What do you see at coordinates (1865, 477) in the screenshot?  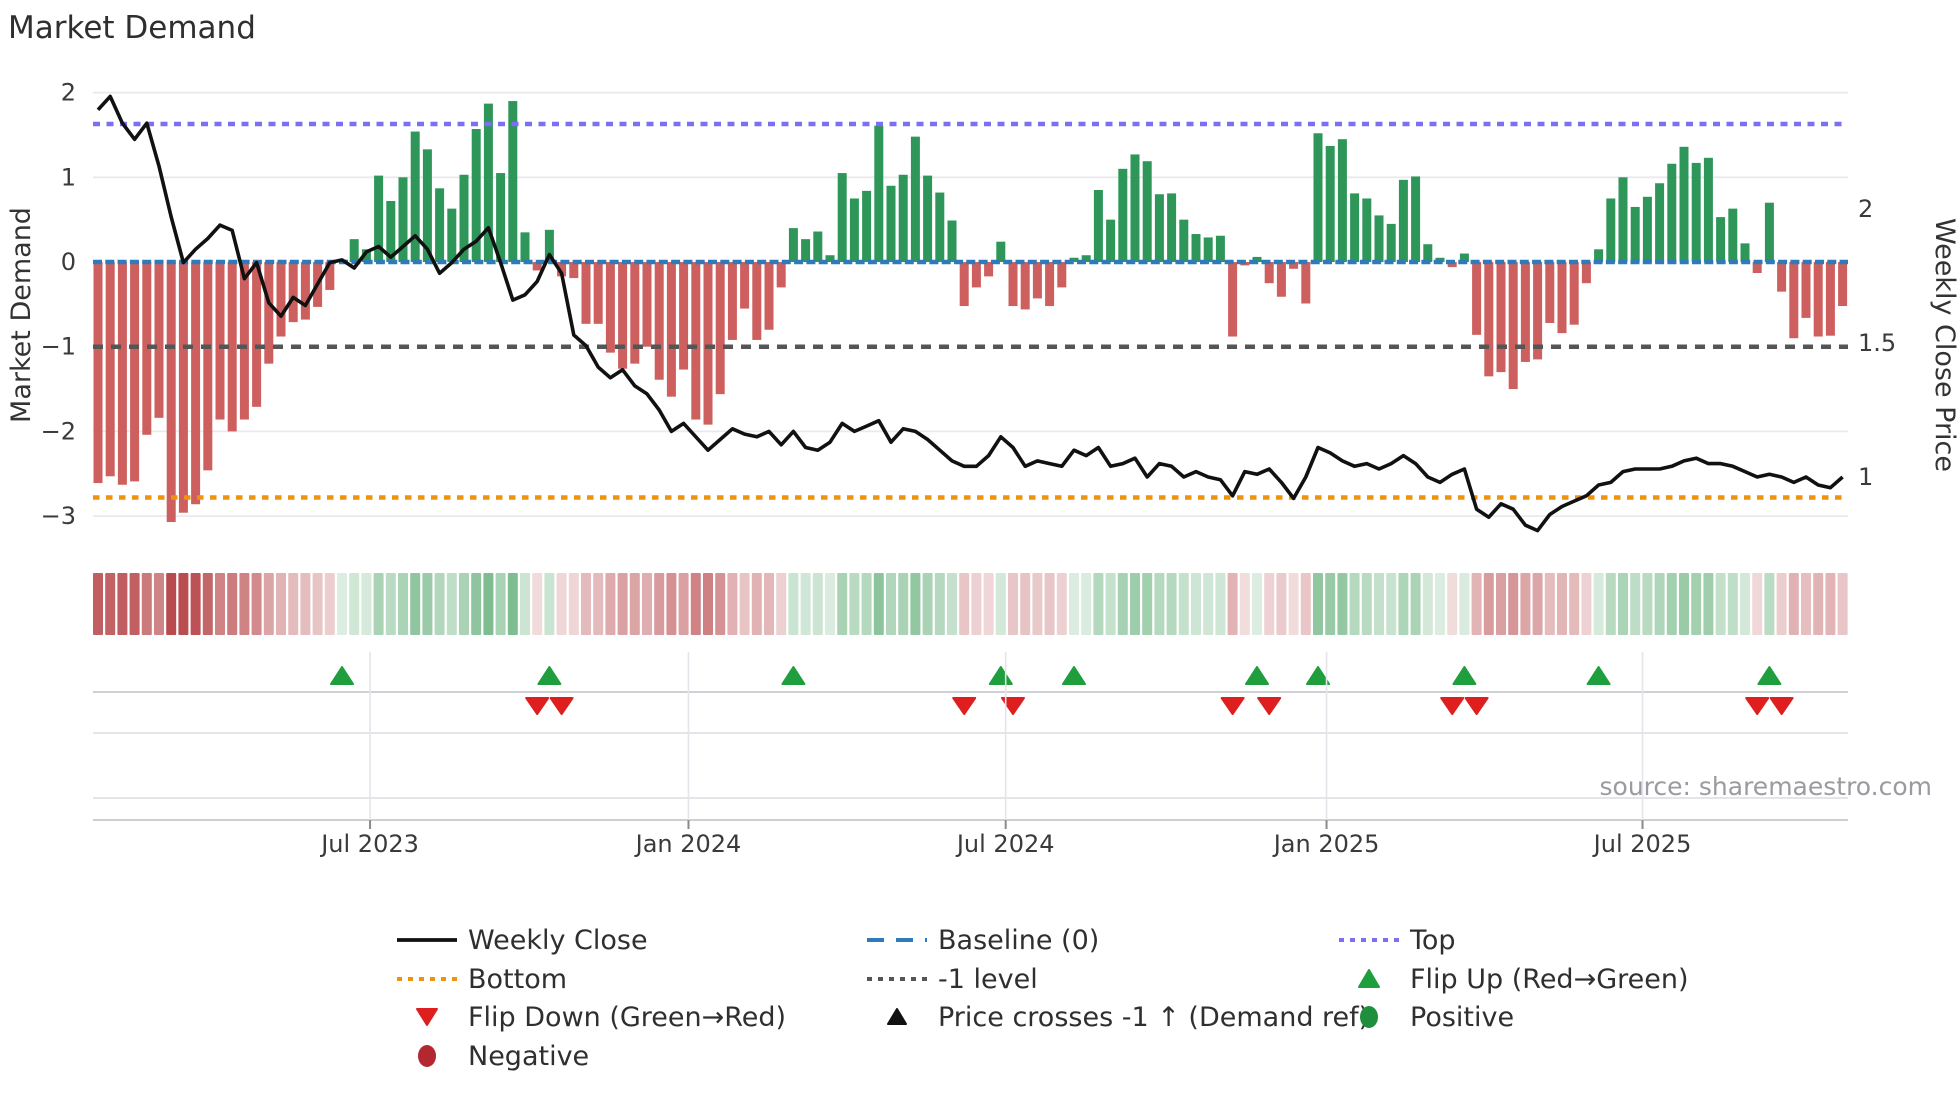 I see `right-tick-label: 1` at bounding box center [1865, 477].